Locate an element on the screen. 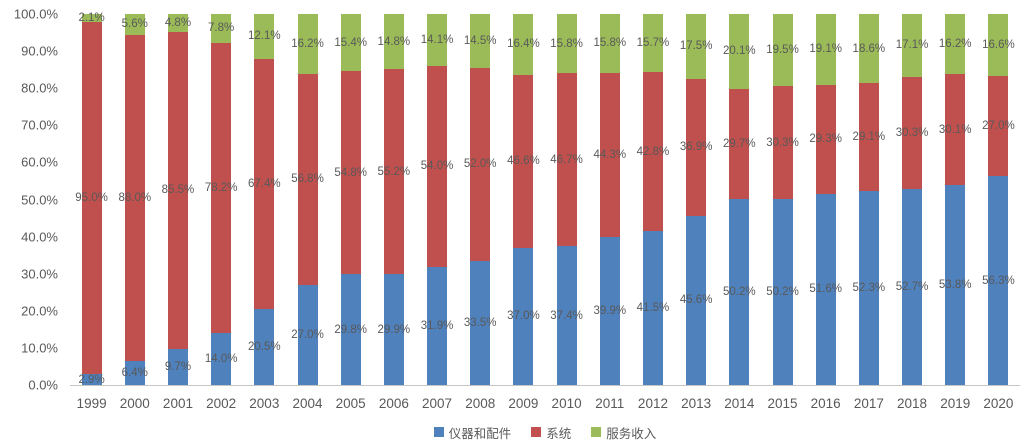 The width and height of the screenshot is (1024, 445). data-label-service-revenue: 2.1% is located at coordinates (91, 17).